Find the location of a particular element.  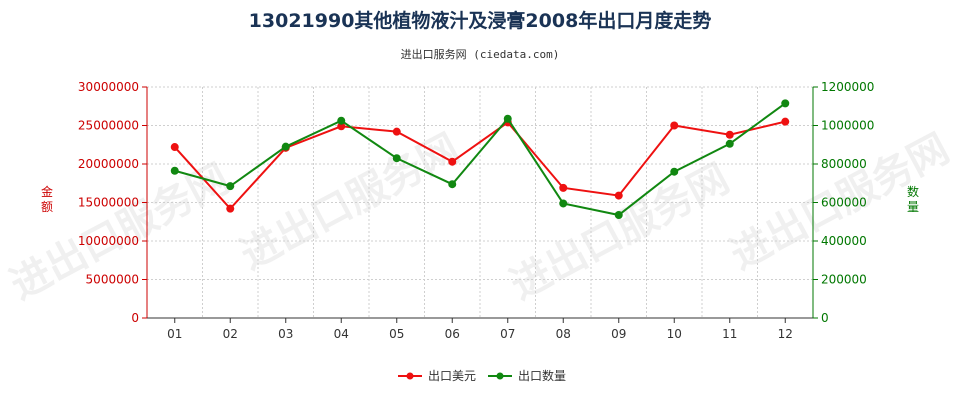

right-tick-label: 400000 is located at coordinates (844, 241).